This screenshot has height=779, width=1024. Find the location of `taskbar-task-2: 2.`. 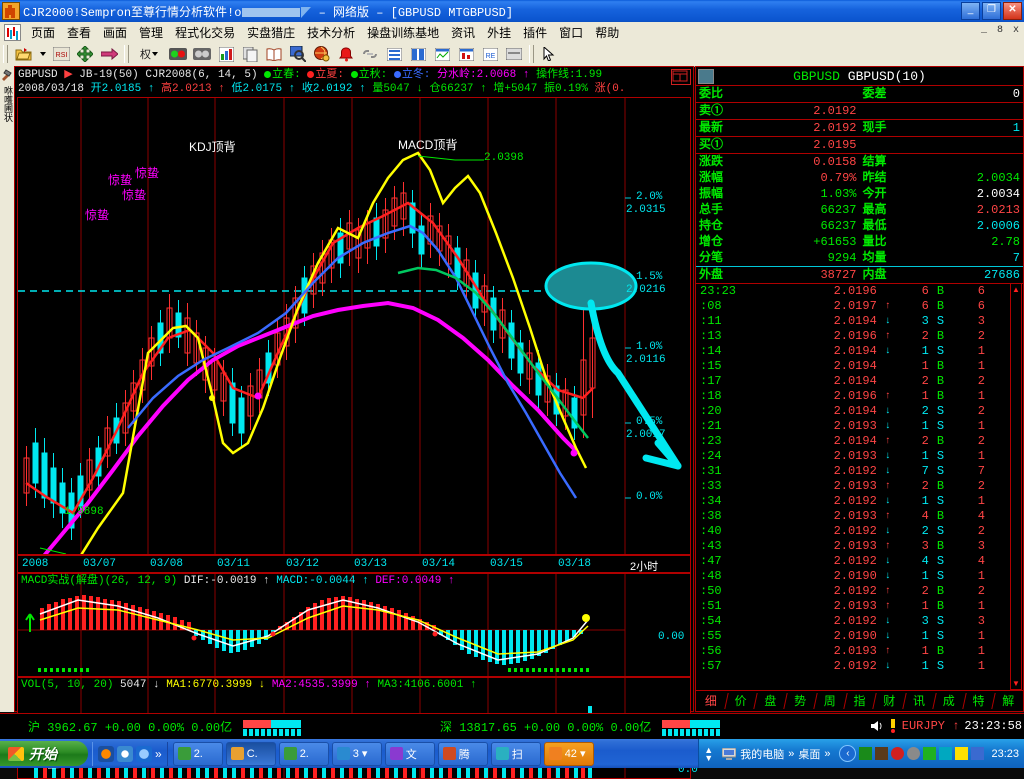

taskbar-task-2: 2. is located at coordinates (303, 753).